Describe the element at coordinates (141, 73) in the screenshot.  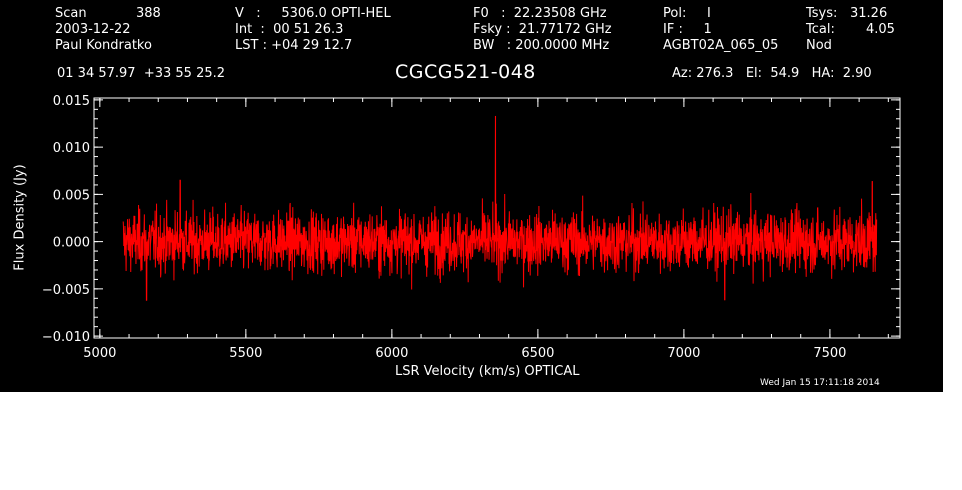
I see `source-coordinates: 01 34 57.97 +33 55 25.2` at that location.